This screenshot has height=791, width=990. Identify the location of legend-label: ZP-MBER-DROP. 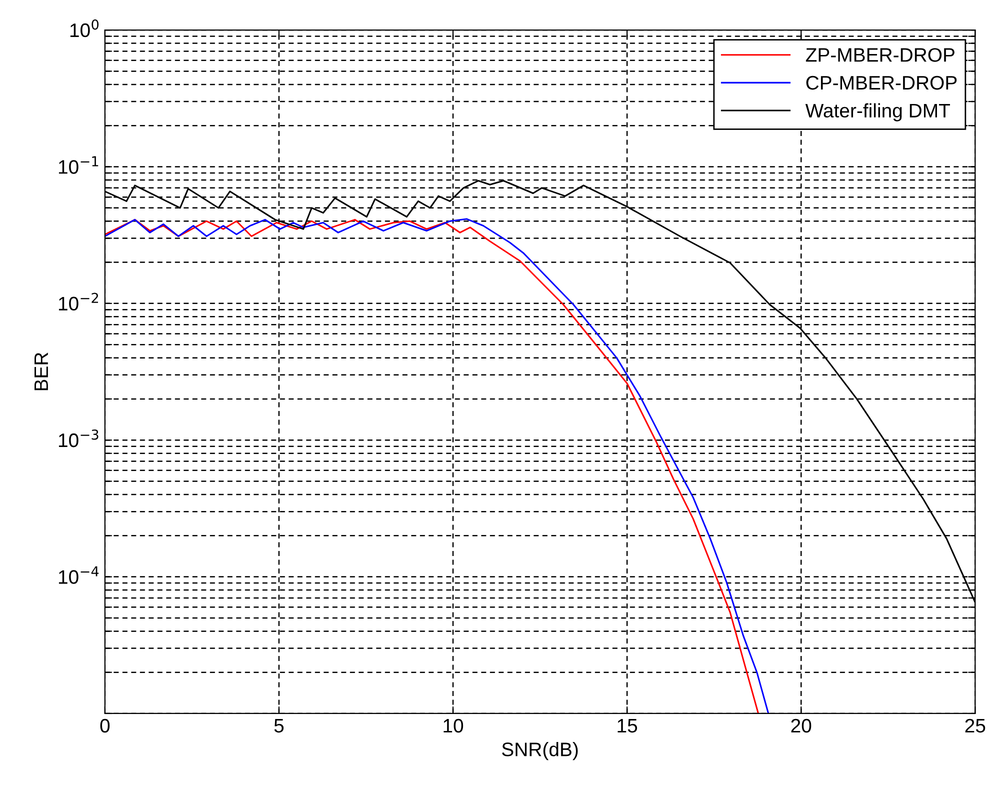
(880, 55).